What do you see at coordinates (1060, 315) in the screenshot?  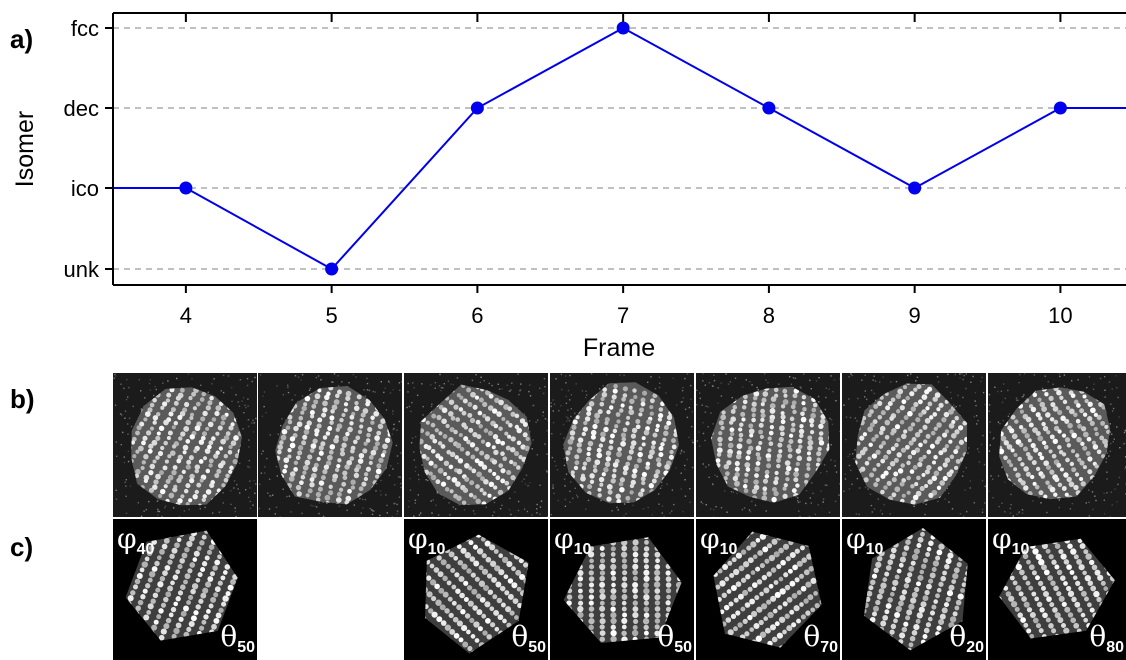 I see `x-tick-label: 10` at bounding box center [1060, 315].